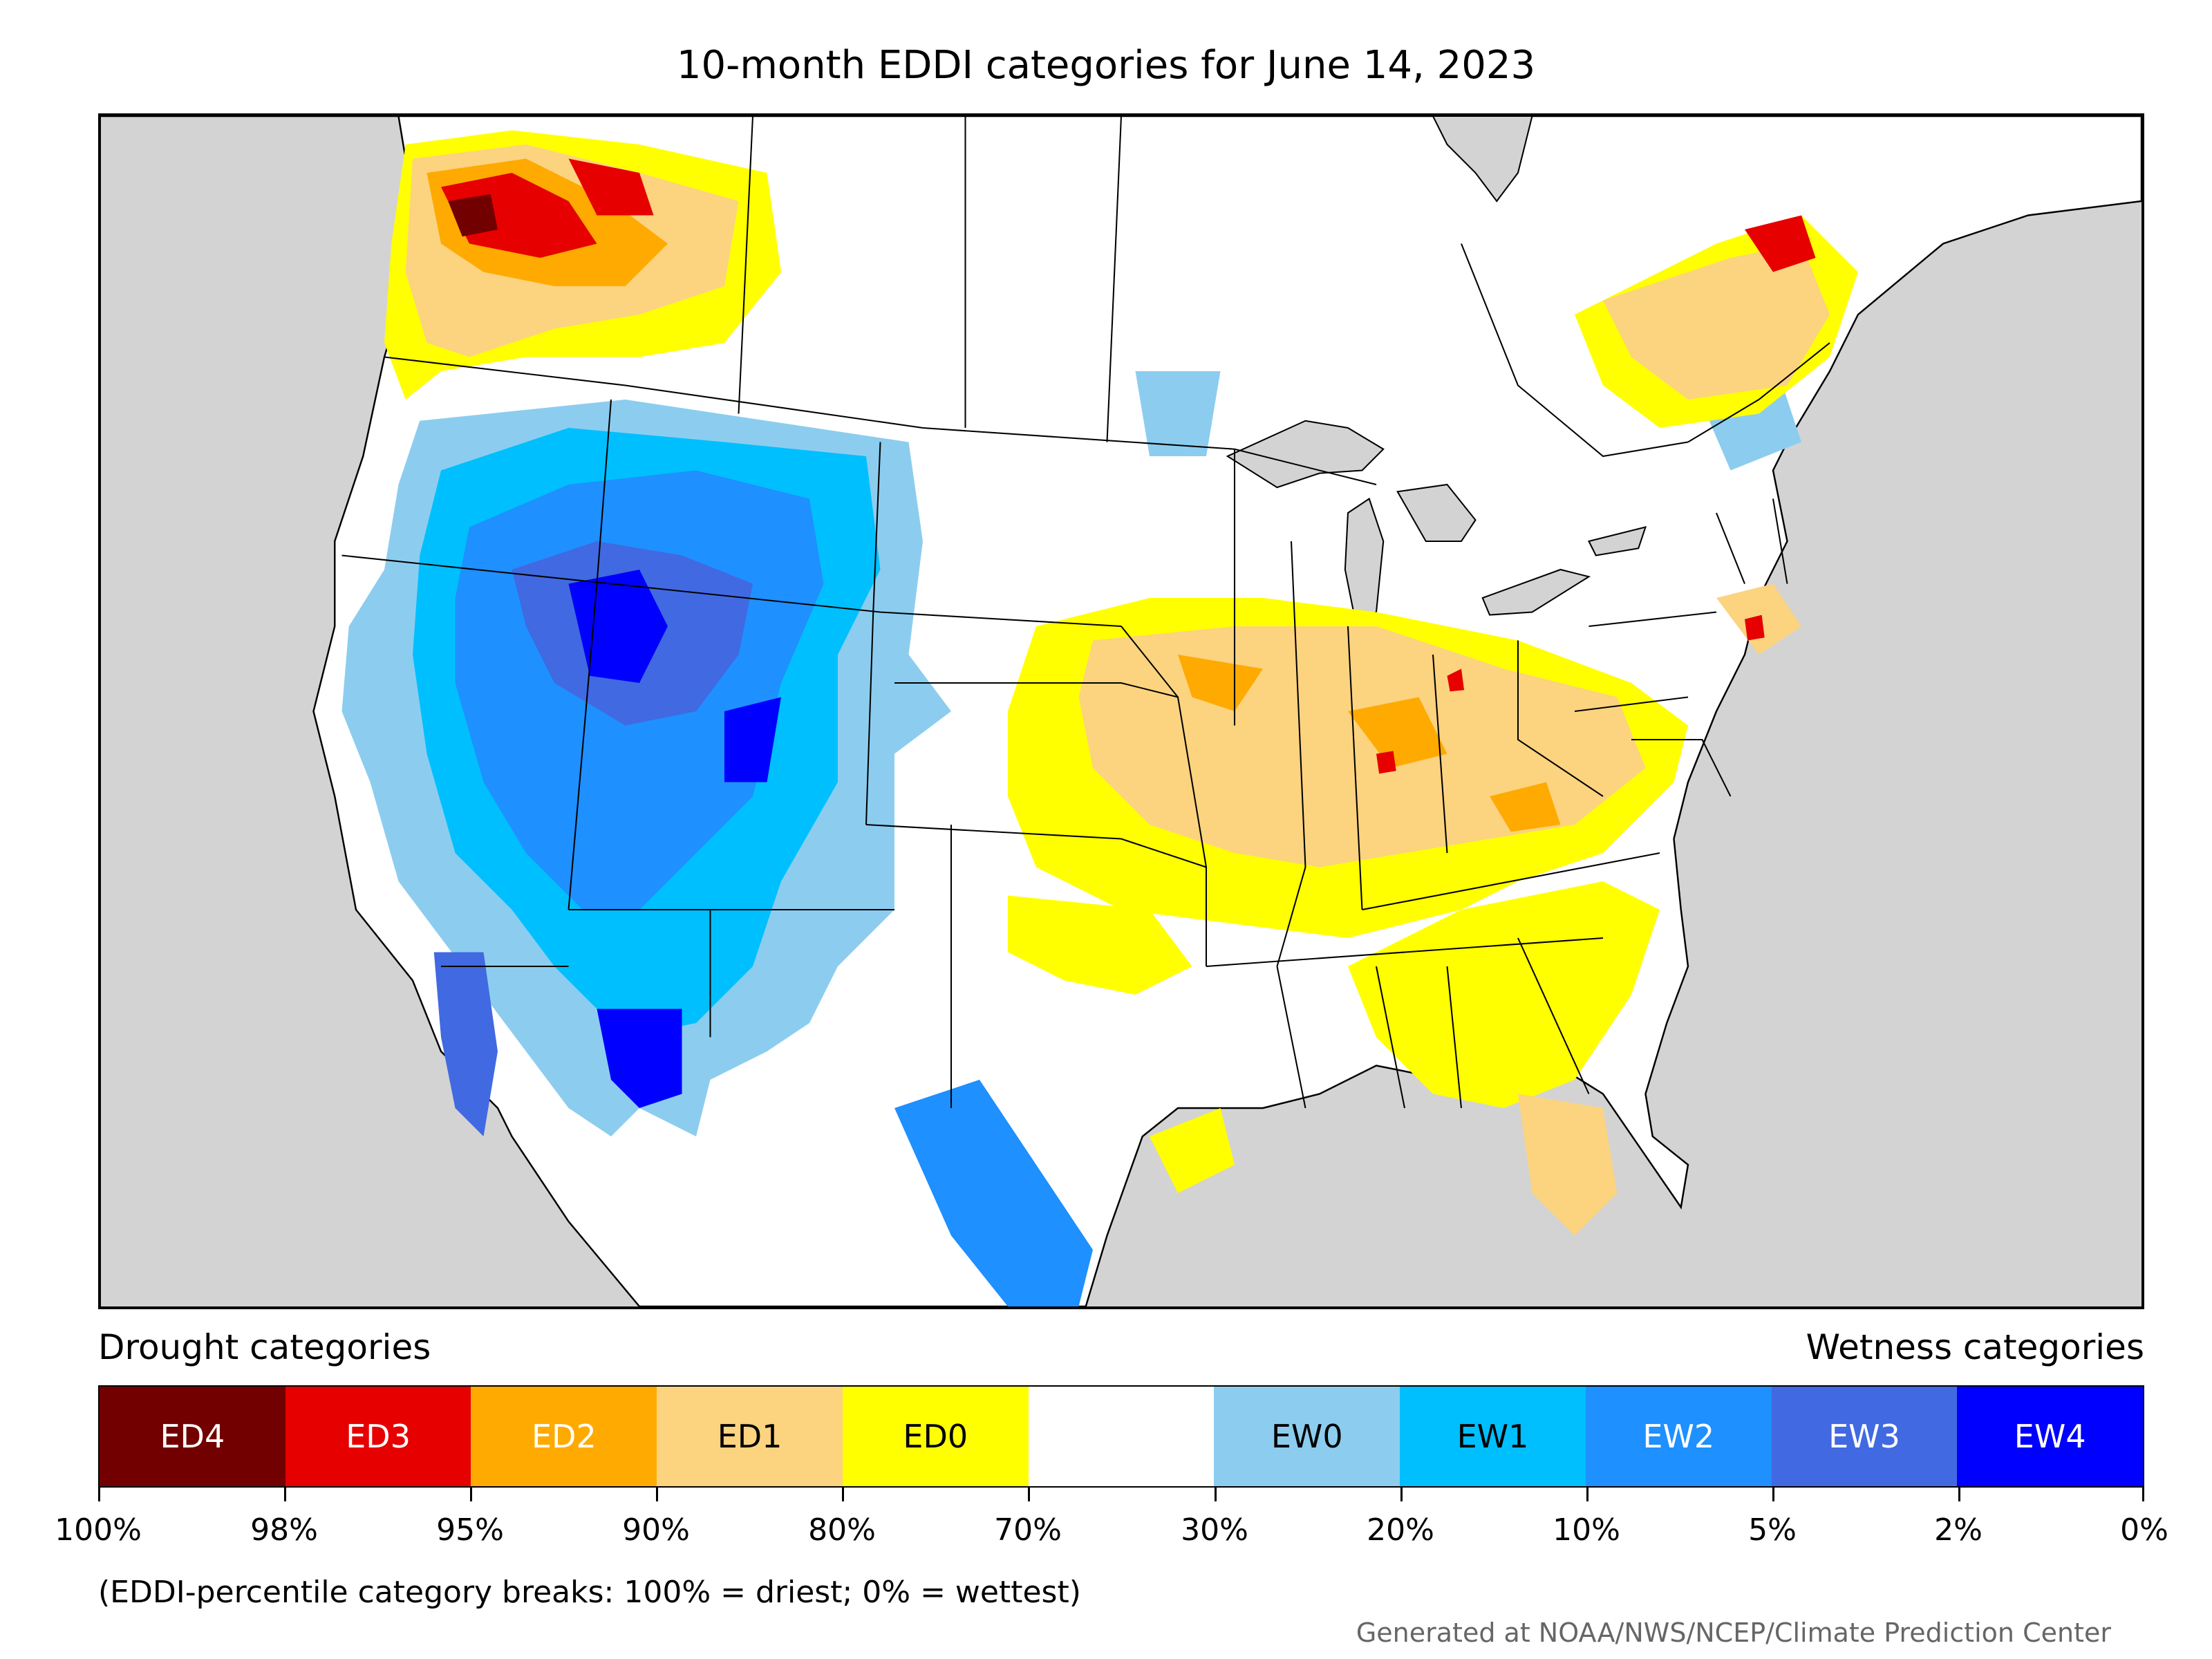  I want to click on colorbar-segment-ed1: ED1, so click(750, 1436).